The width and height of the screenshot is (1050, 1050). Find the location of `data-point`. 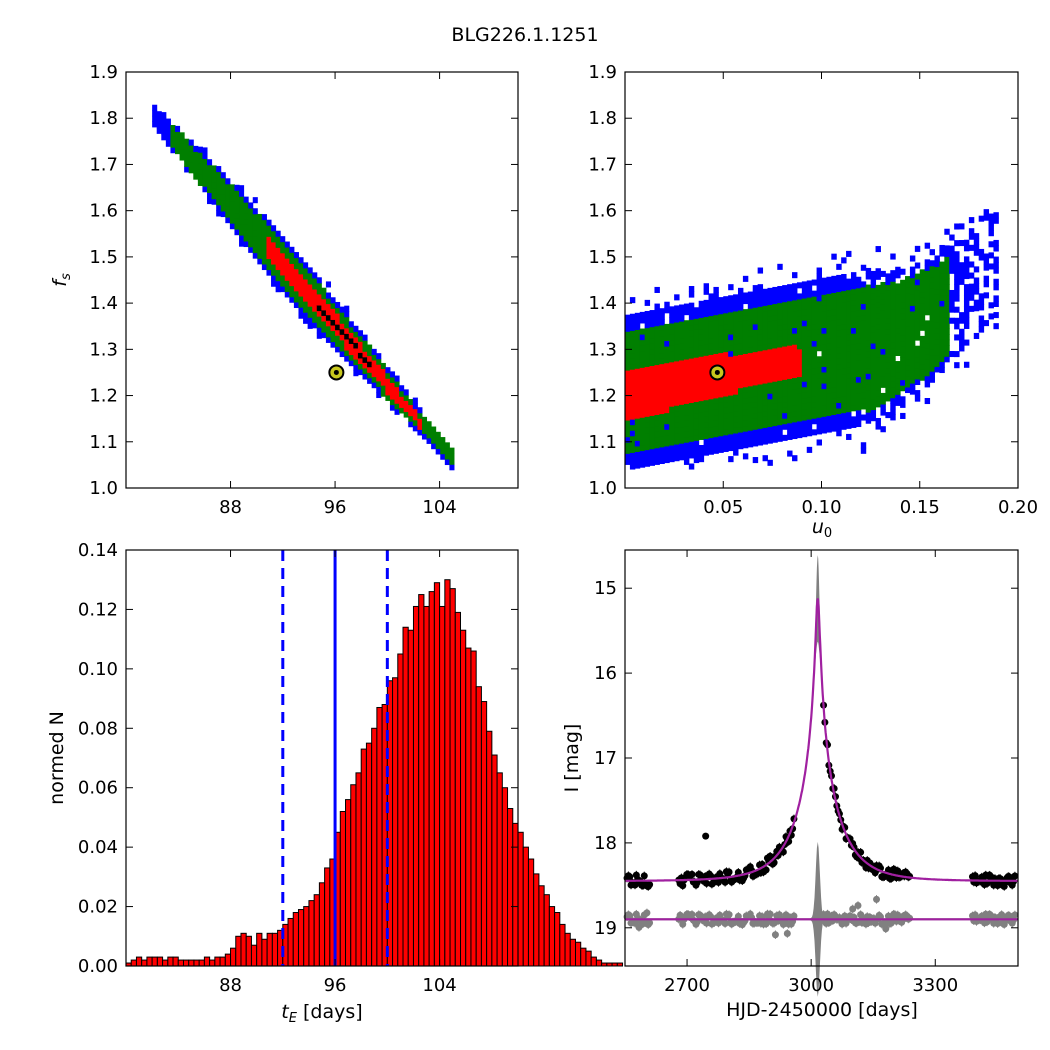

data-point is located at coordinates (770, 856).